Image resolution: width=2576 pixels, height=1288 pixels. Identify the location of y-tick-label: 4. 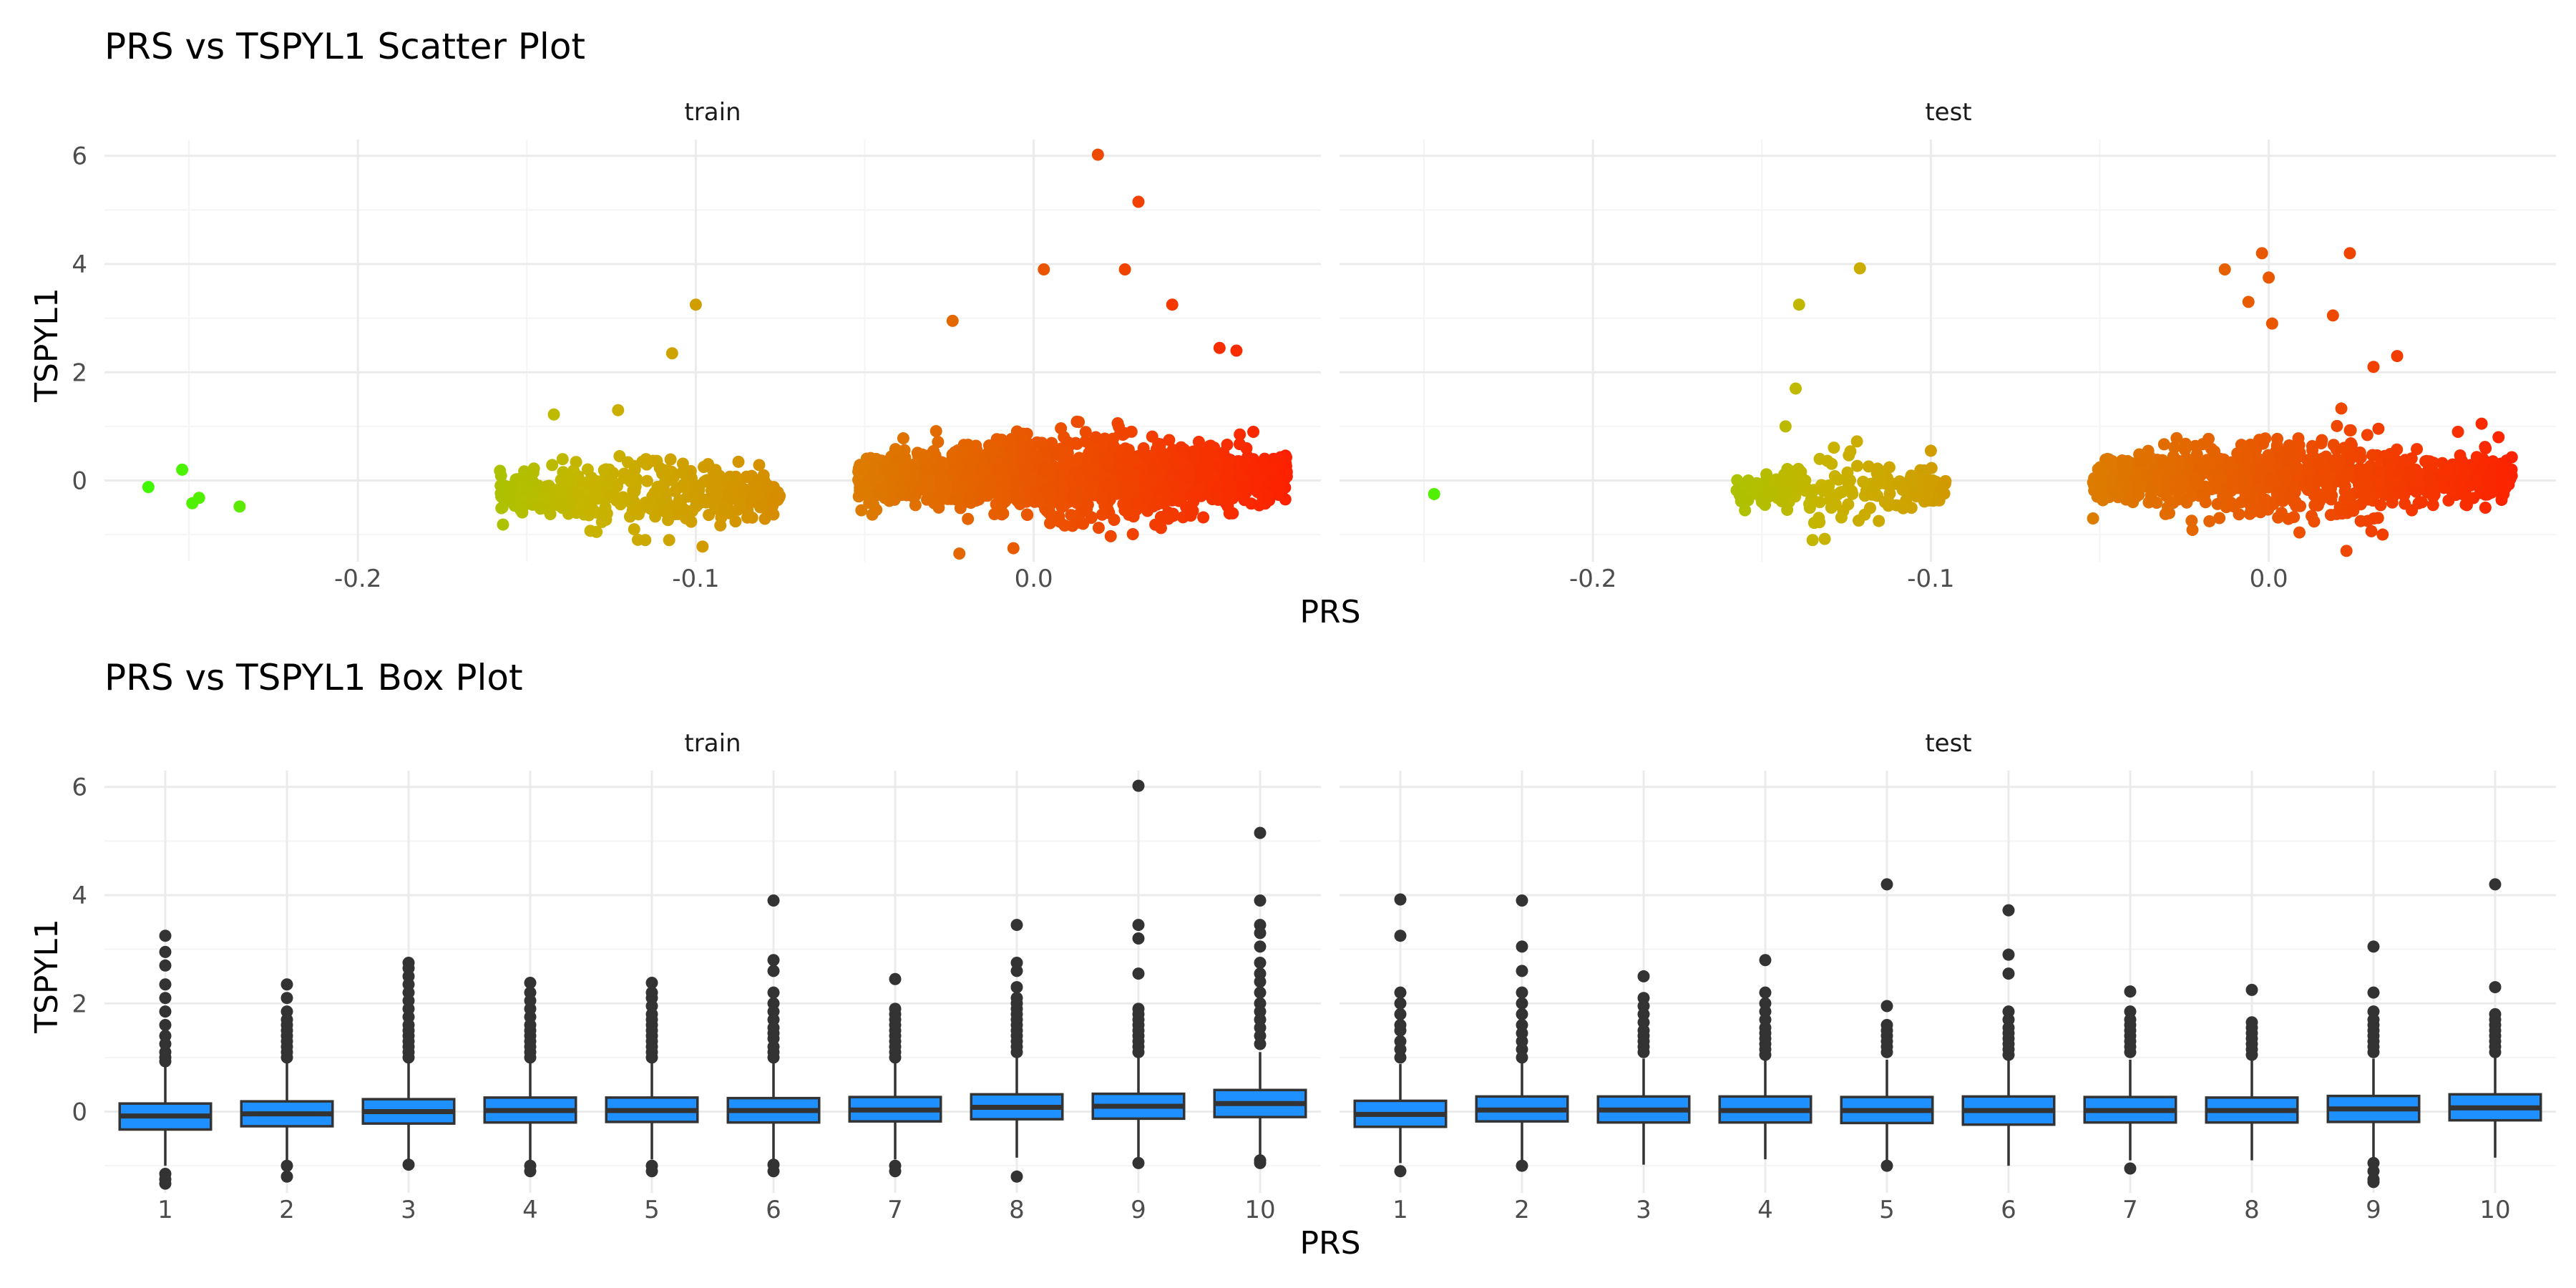
(79, 896).